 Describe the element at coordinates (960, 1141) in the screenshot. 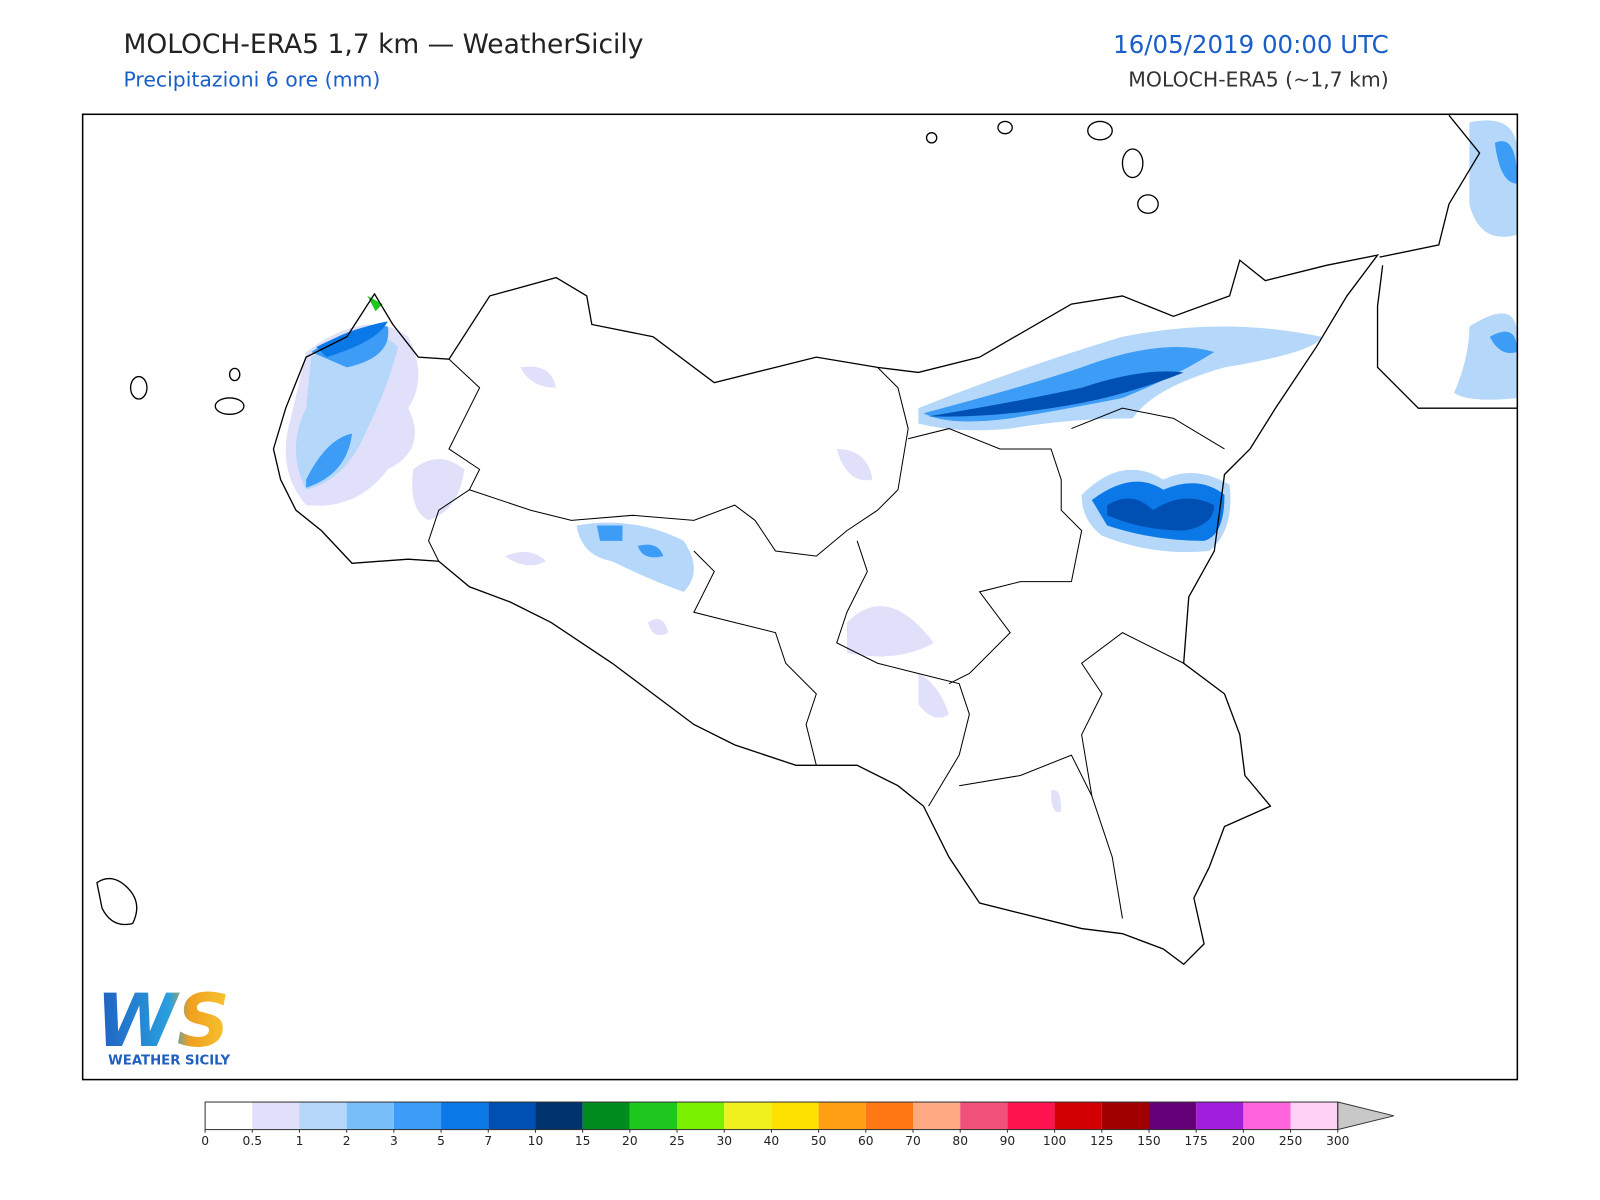

I see `colorbar-label: 80` at that location.